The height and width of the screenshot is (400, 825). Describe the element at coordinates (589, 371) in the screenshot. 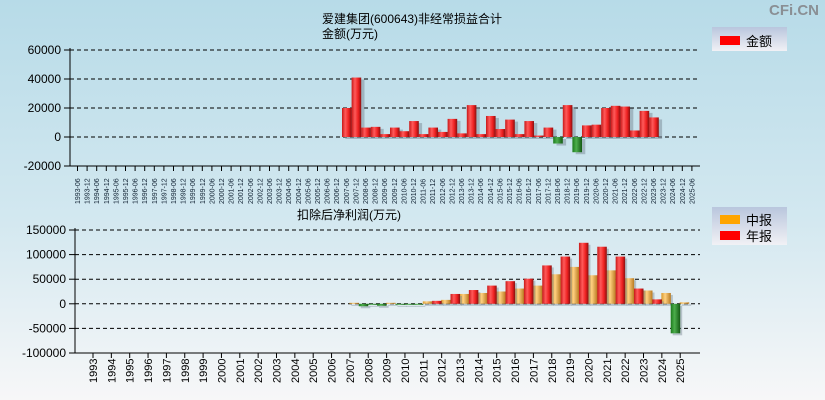

I see `chart2-xtick-label: 2020` at that location.